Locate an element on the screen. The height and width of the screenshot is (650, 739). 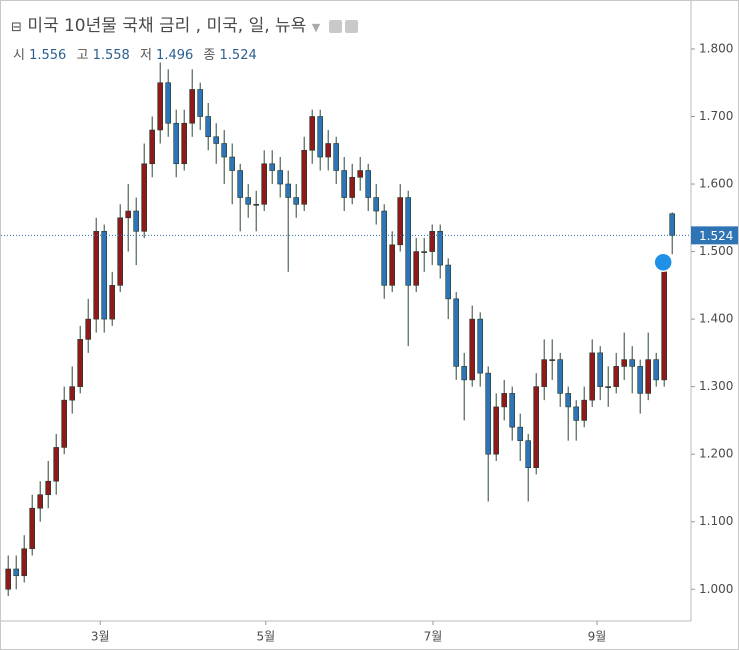
position-marker is located at coordinates (663, 262).